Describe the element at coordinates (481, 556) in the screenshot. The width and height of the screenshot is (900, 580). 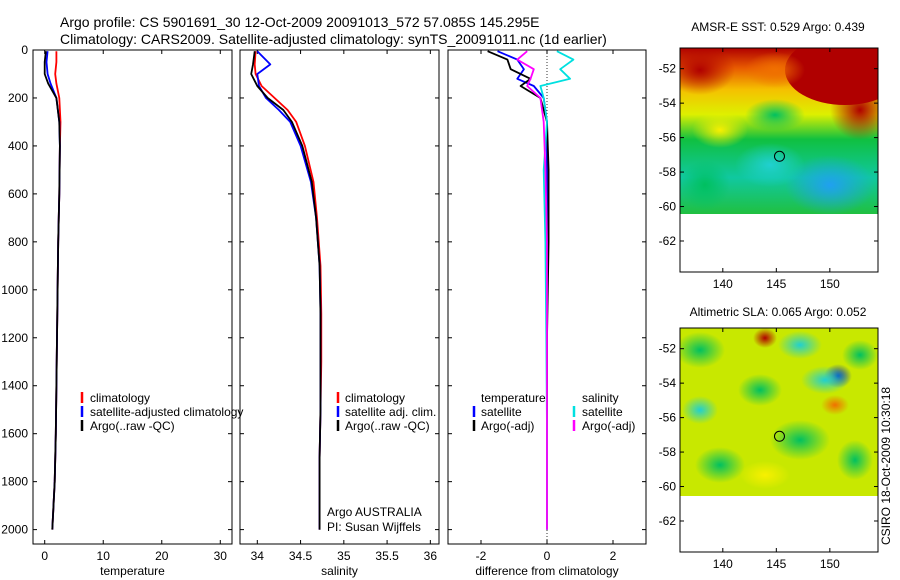
I see `x-tick-label: -2` at that location.